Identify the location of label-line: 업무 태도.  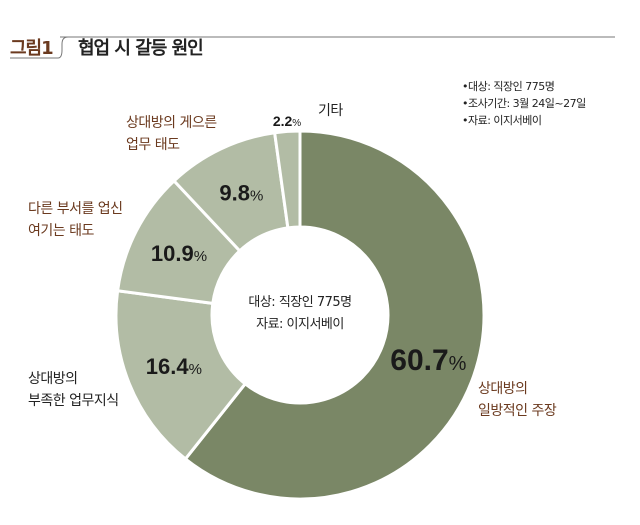
(153, 145).